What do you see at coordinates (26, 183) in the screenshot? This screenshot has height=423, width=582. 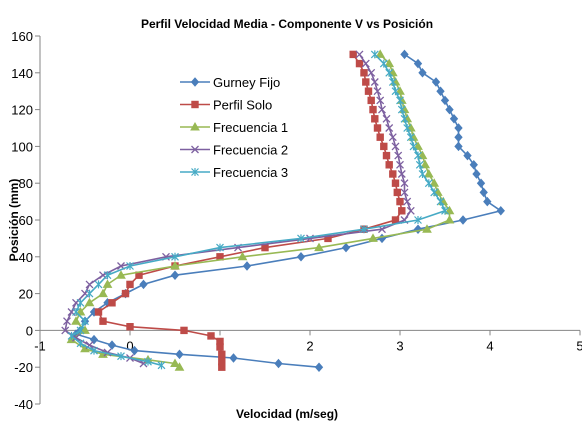 I see `y-tick-label: 80` at bounding box center [26, 183].